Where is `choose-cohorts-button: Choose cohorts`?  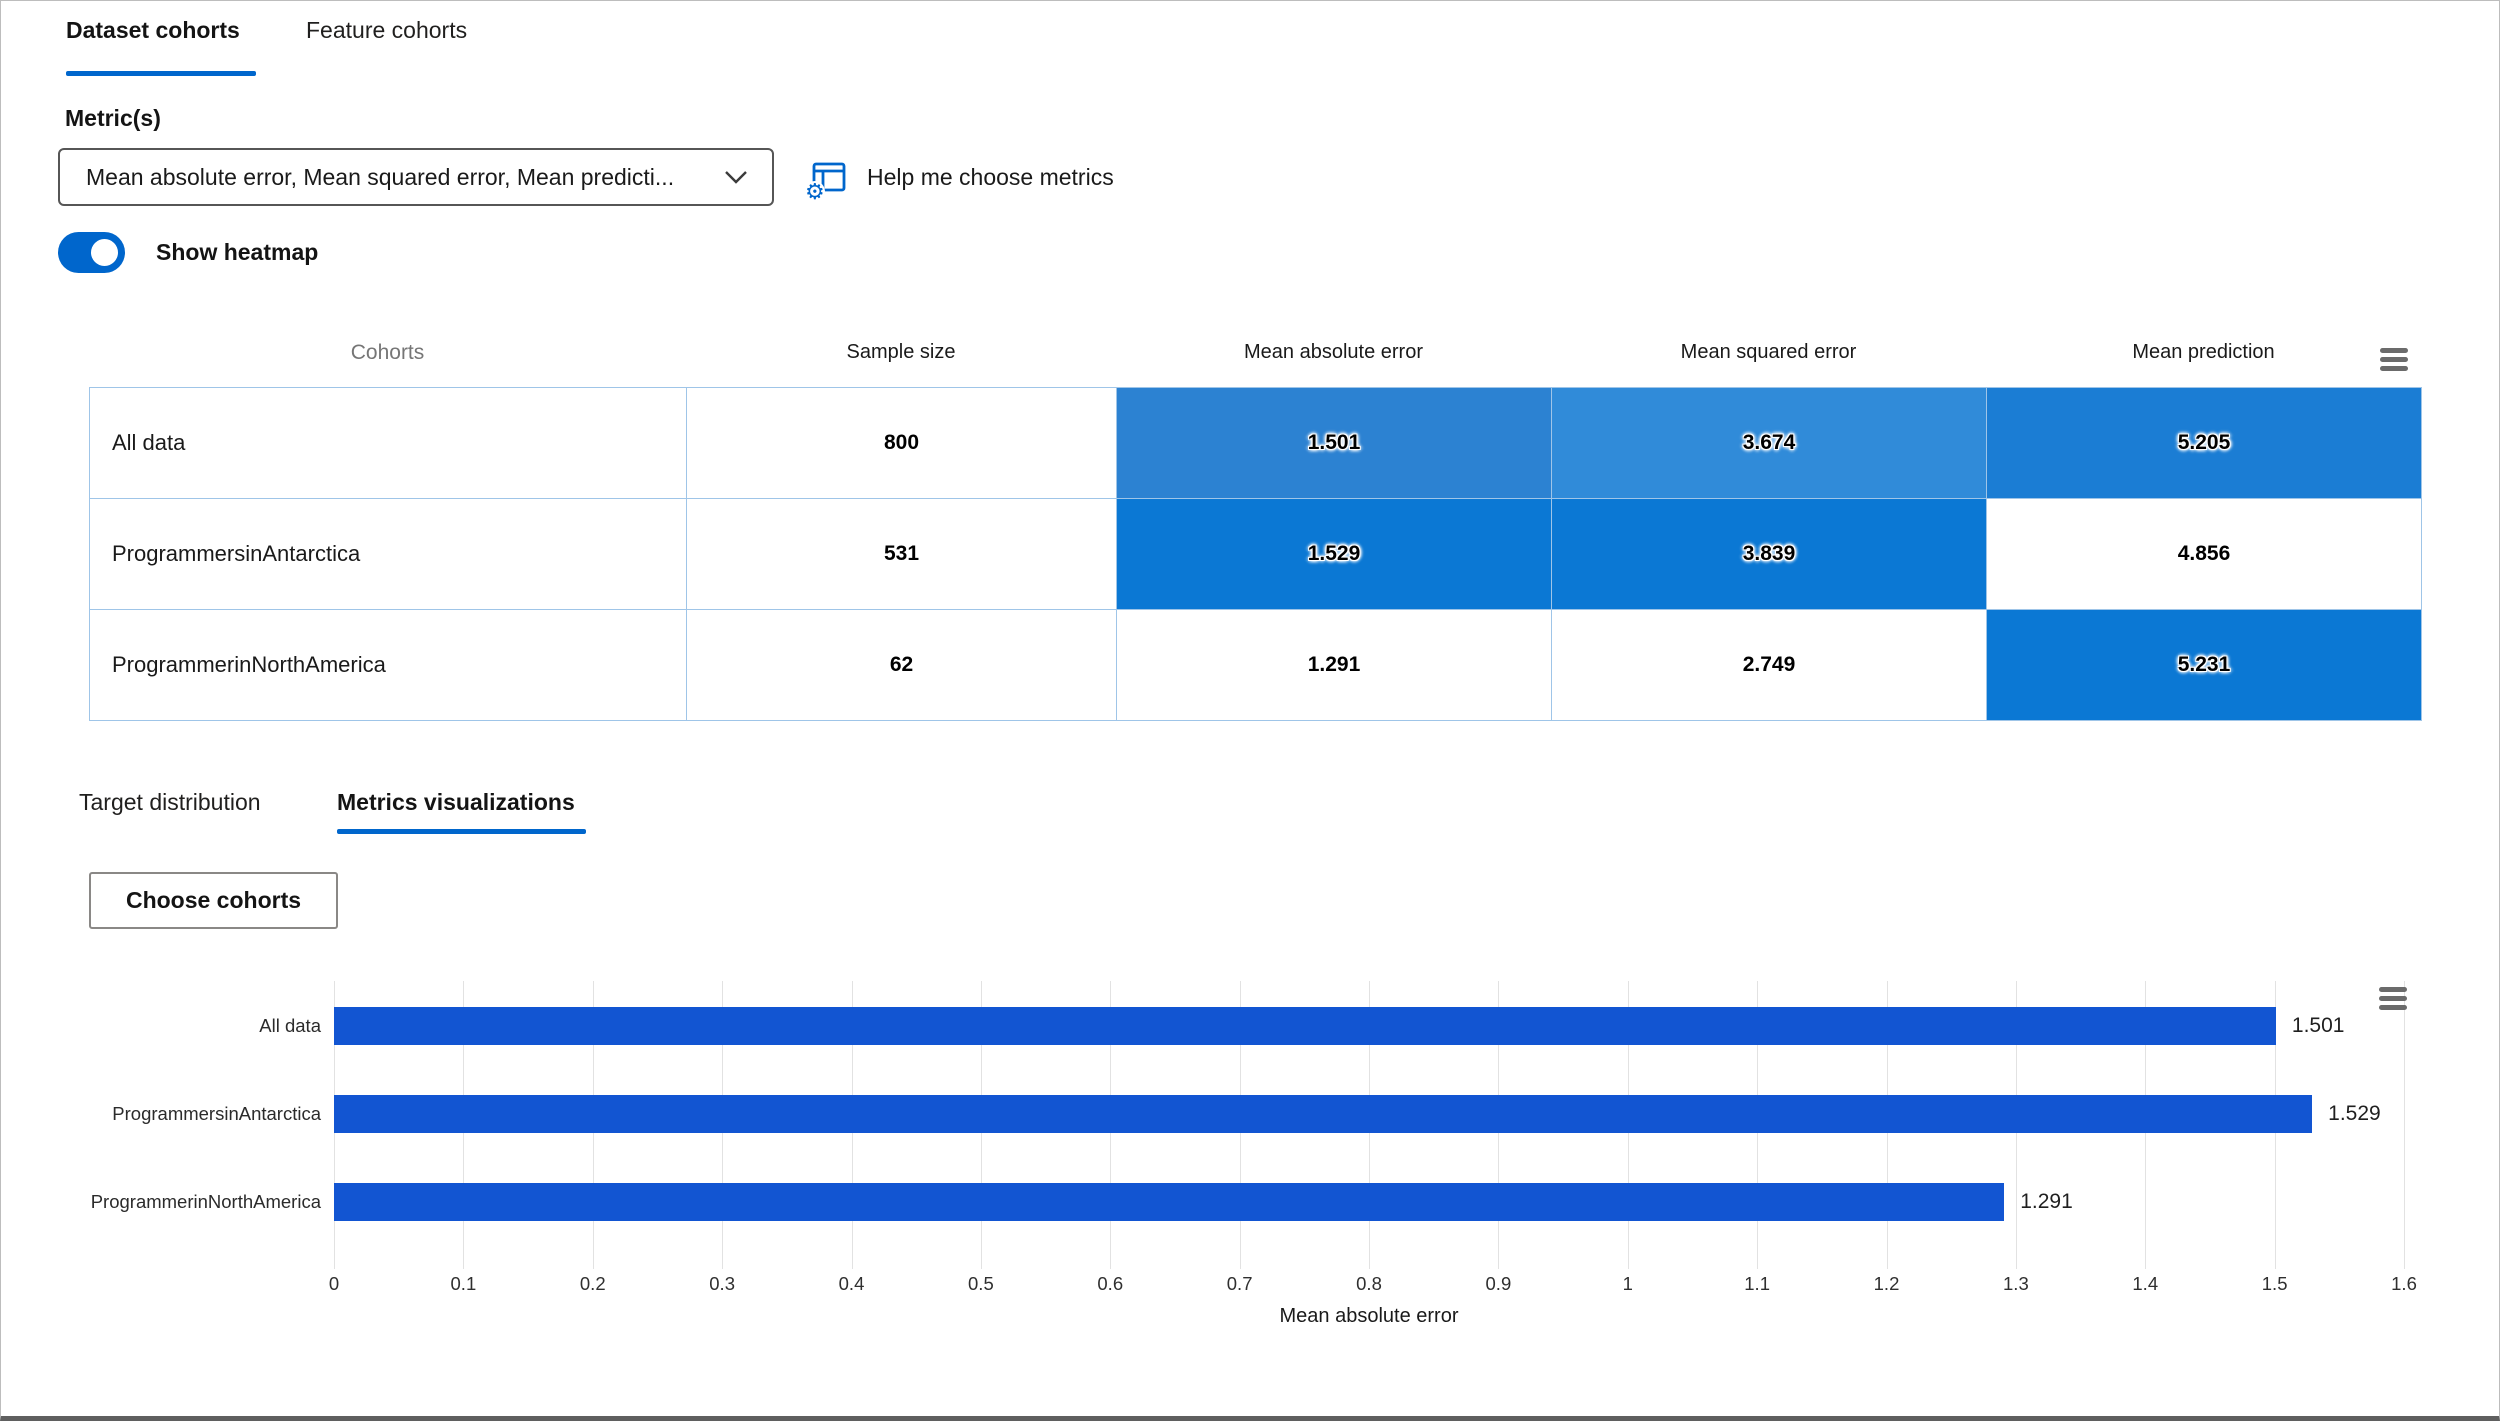 choose-cohorts-button: Choose cohorts is located at coordinates (213, 900).